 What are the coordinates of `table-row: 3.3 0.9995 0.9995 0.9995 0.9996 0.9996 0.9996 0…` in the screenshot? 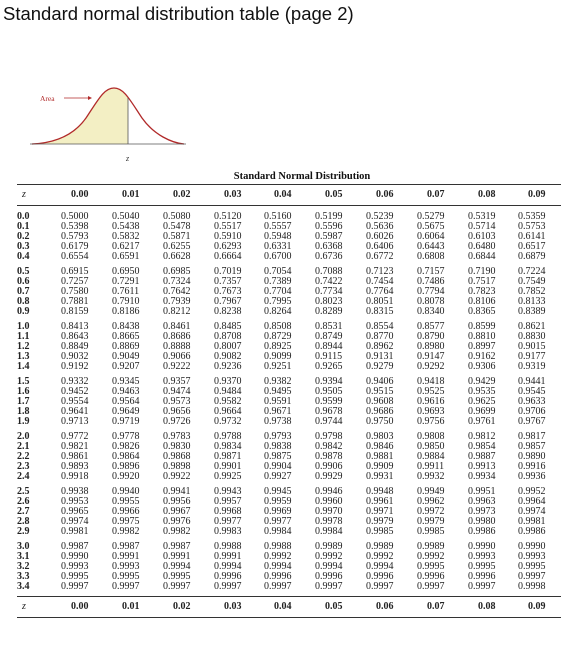 It's located at (289, 577).